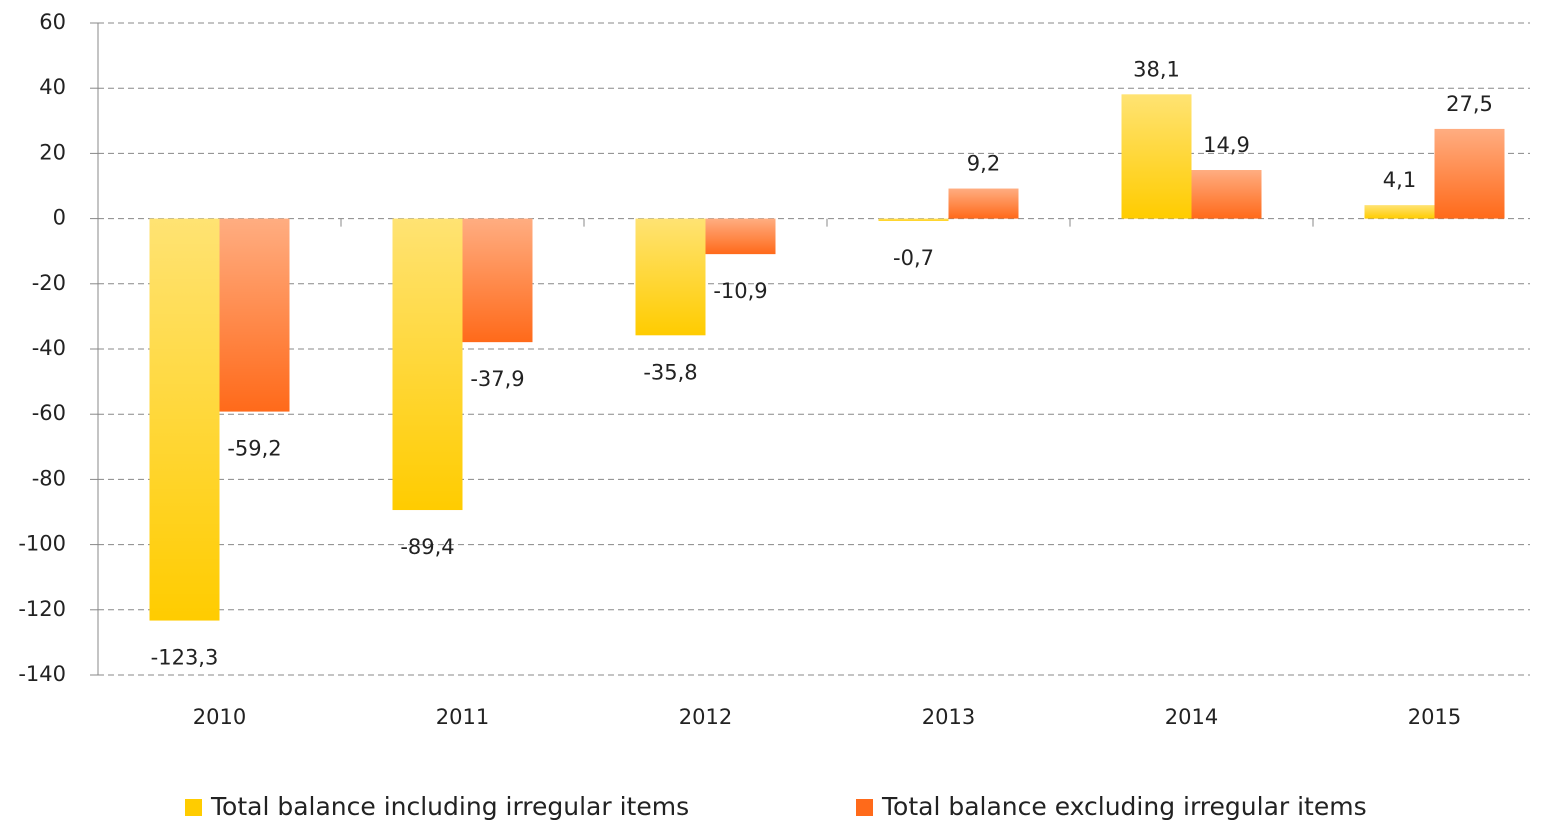 The width and height of the screenshot is (1546, 823). What do you see at coordinates (1191, 717) in the screenshot?
I see `x-tick-label: 2014` at bounding box center [1191, 717].